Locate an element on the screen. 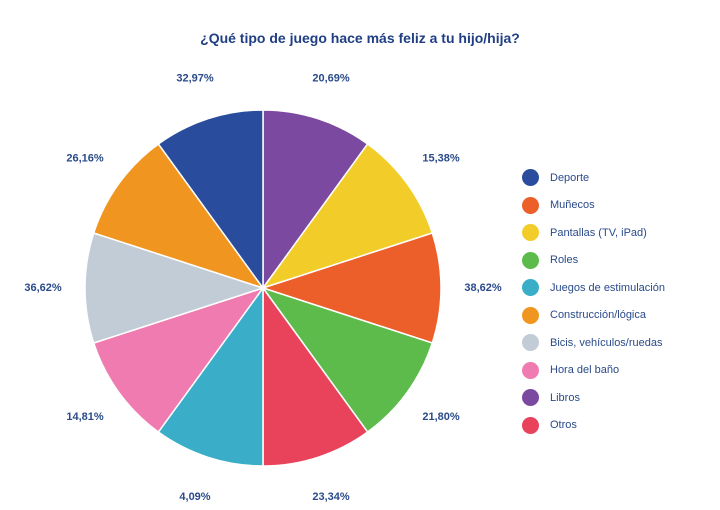 The width and height of the screenshot is (720, 510). legend-label: Roles is located at coordinates (564, 260).